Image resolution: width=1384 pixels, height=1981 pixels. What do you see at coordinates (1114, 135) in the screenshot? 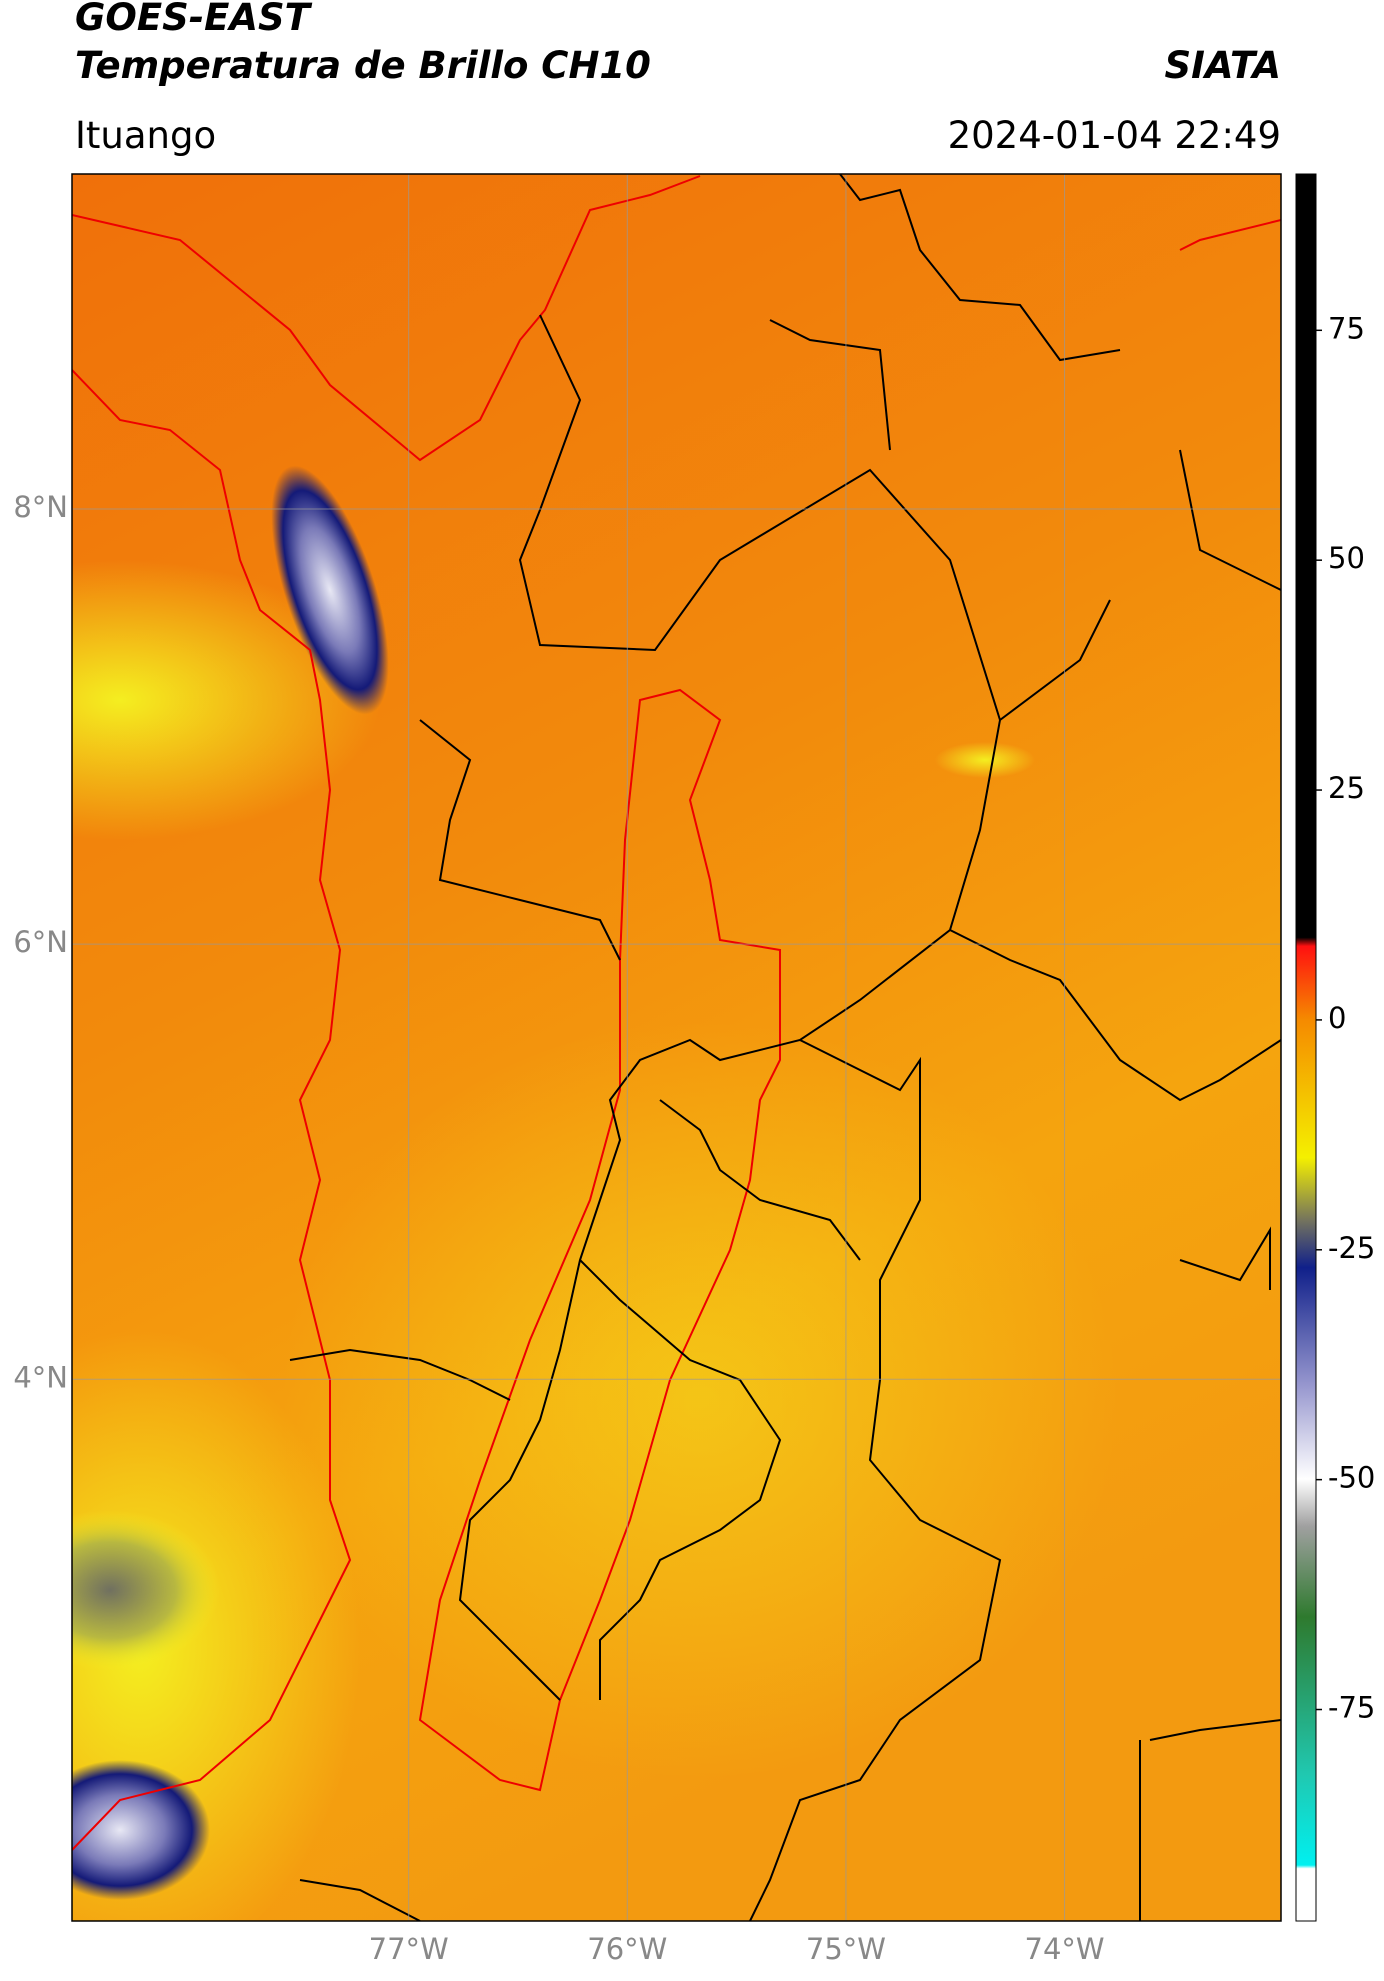
I see `datetime: 2024-01-04 22:49` at bounding box center [1114, 135].